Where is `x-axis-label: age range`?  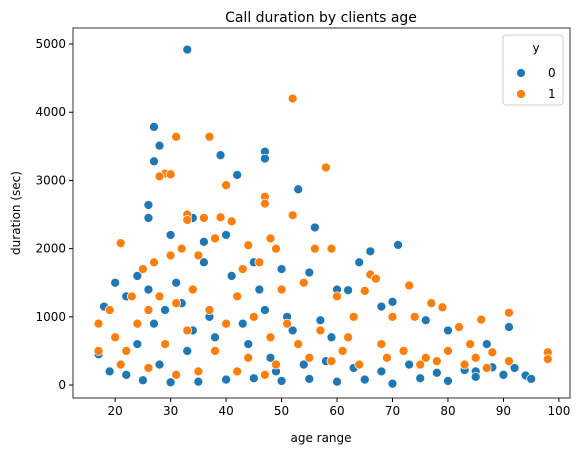
x-axis-label: age range is located at coordinates (320, 438).